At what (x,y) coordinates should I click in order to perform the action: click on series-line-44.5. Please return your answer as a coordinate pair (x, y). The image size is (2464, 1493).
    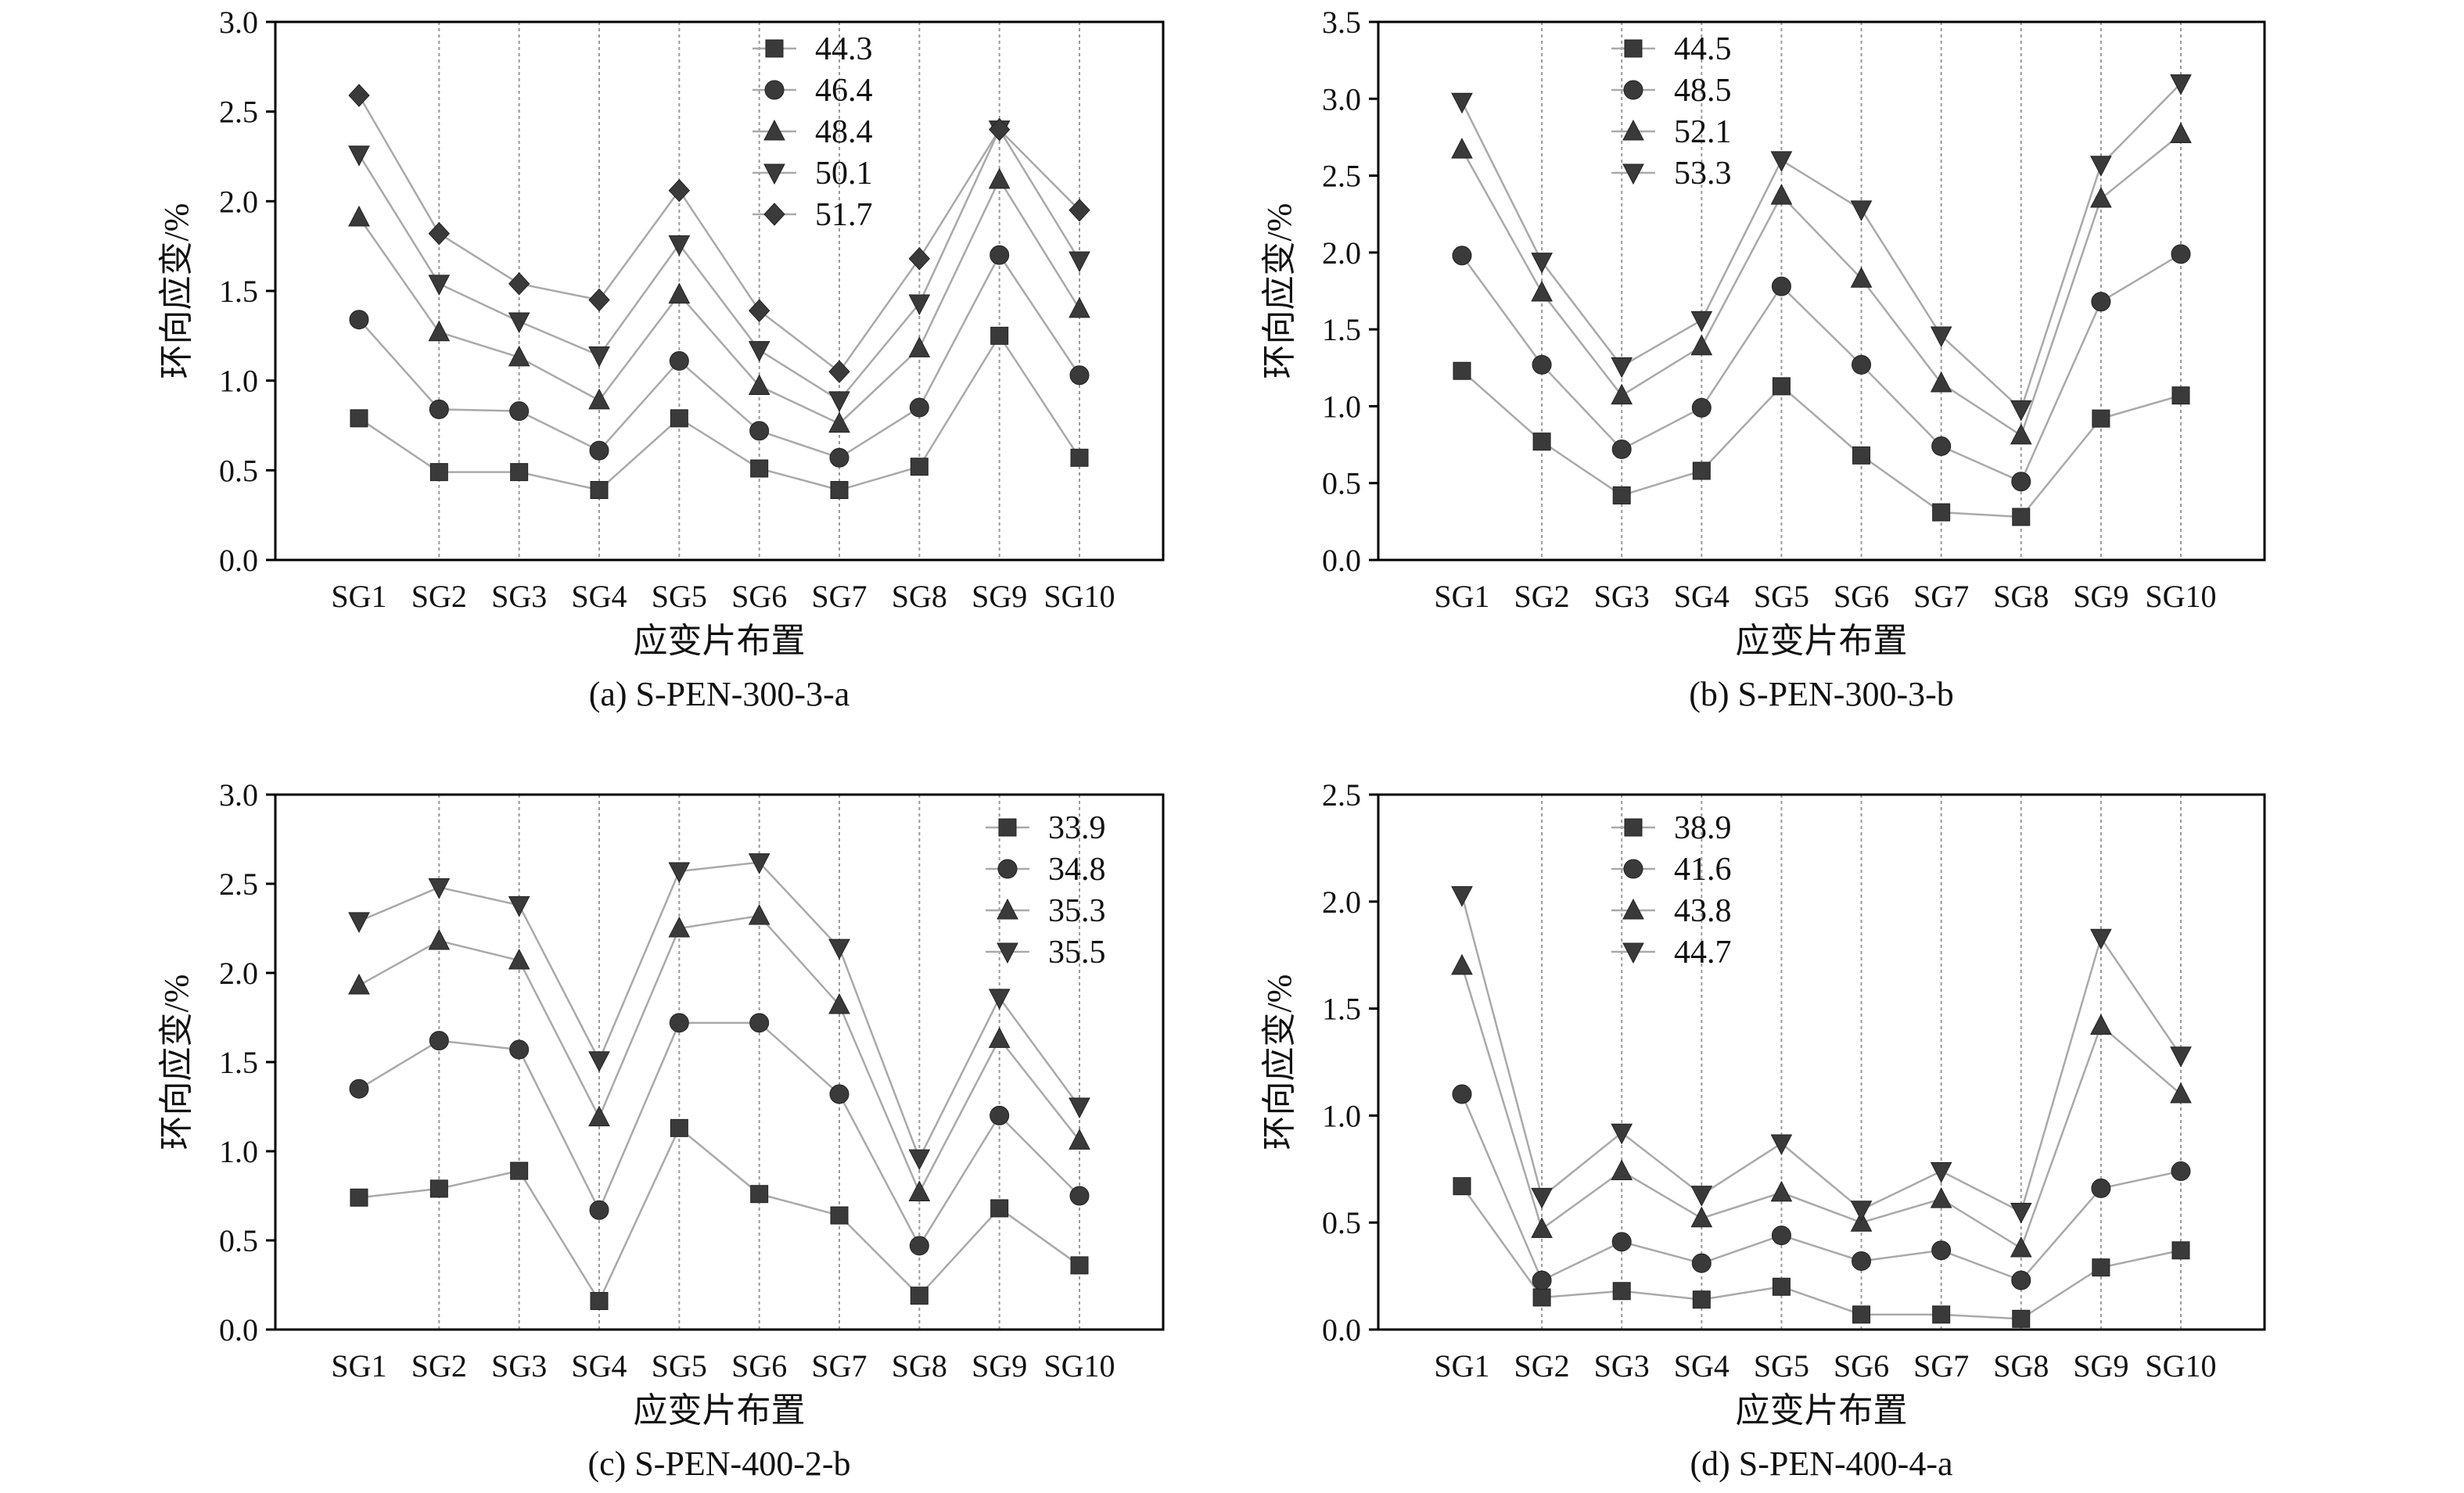
    Looking at the image, I should click on (1821, 444).